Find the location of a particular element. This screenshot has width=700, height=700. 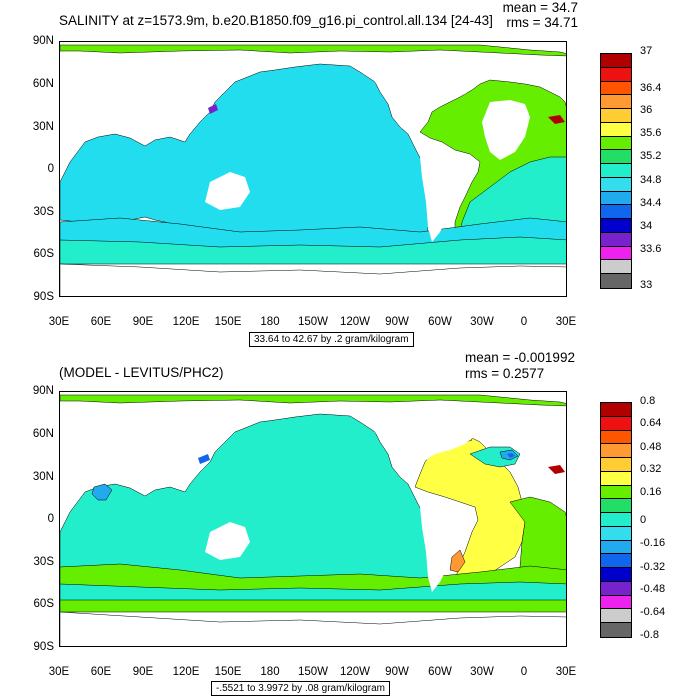

colorbar-label: -0.32 is located at coordinates (653, 567).